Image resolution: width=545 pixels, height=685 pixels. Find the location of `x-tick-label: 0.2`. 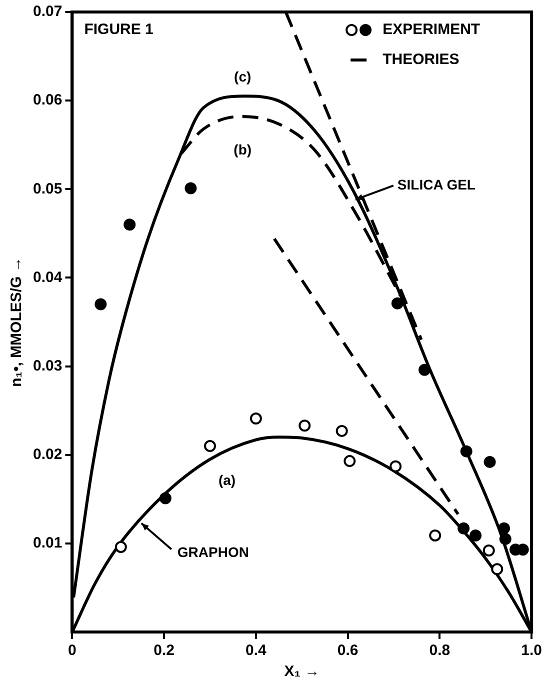

x-tick-label: 0.2 is located at coordinates (164, 651).